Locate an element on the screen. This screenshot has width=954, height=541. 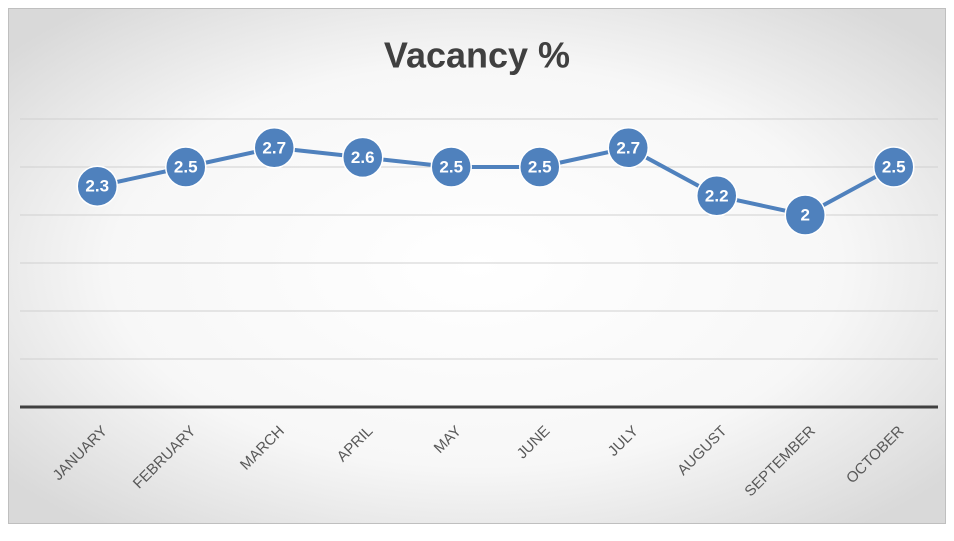
data-label: 2.3 is located at coordinates (97, 186).